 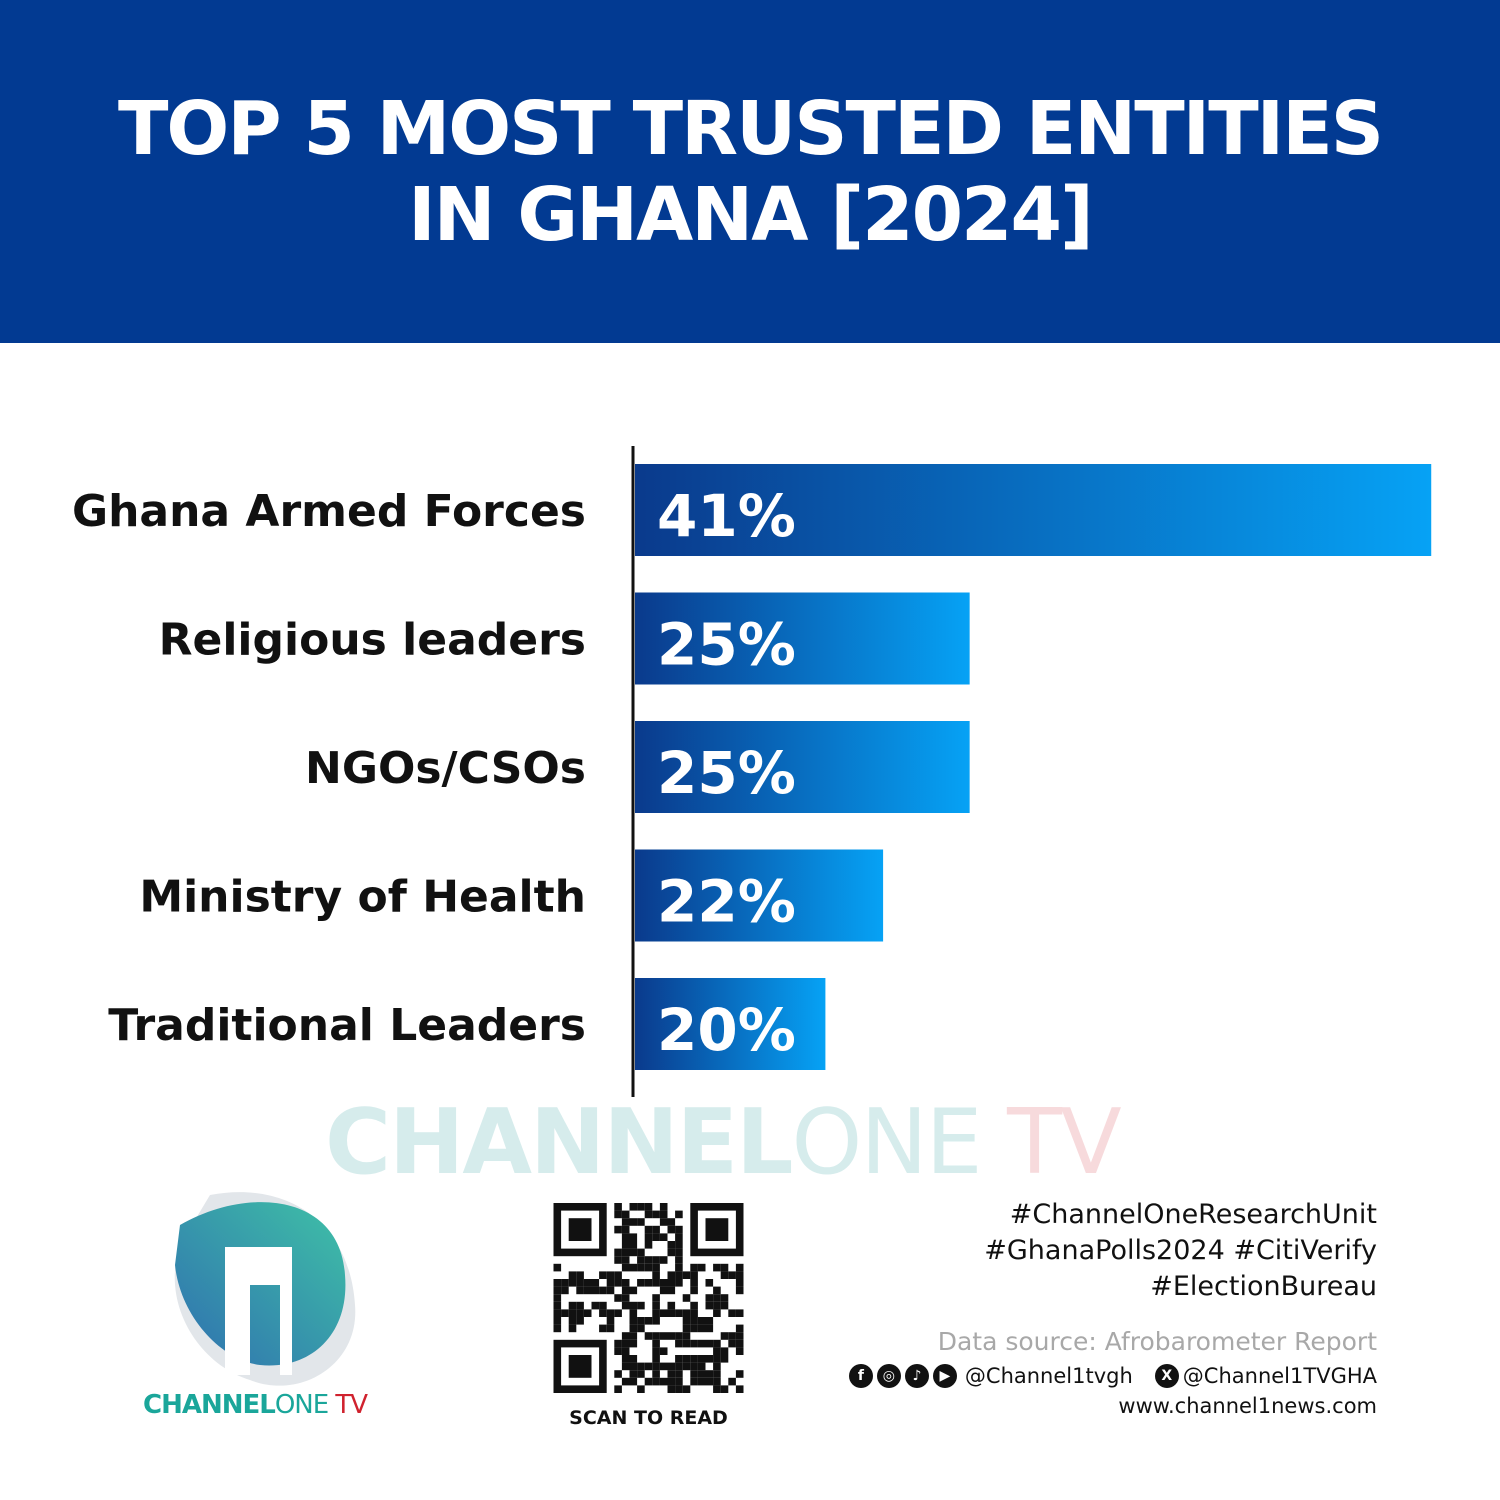 I want to click on facebook-icon: f, so click(x=860, y=1376).